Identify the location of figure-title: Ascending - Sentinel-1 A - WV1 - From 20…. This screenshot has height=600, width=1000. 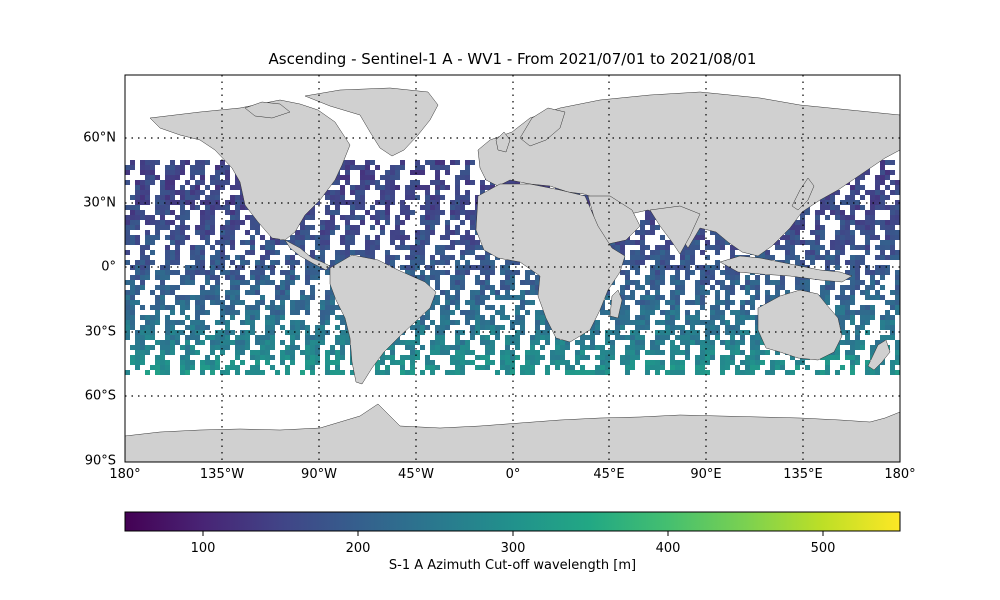
(512, 59).